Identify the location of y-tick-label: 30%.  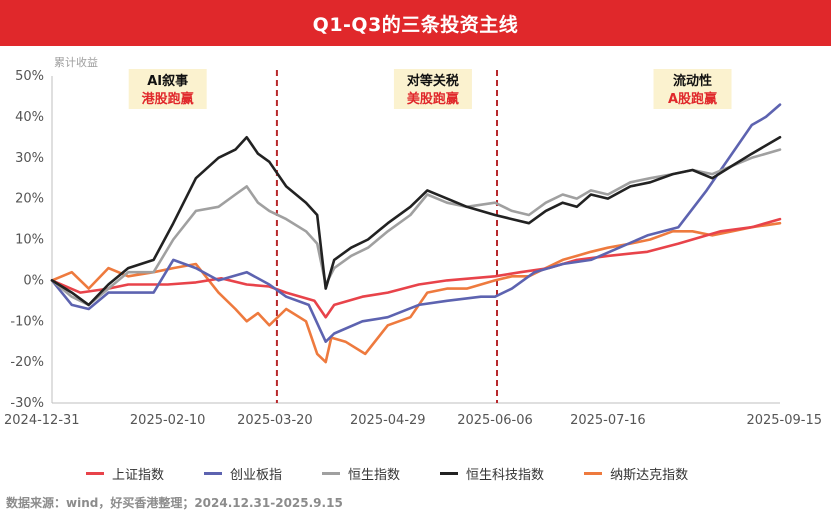
(29, 158).